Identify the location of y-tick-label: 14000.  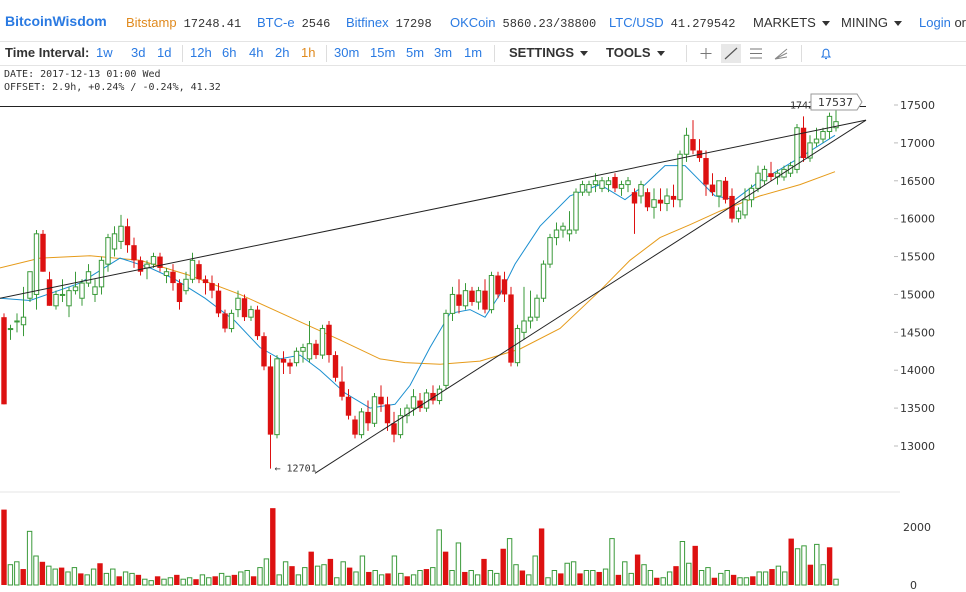
(917, 370).